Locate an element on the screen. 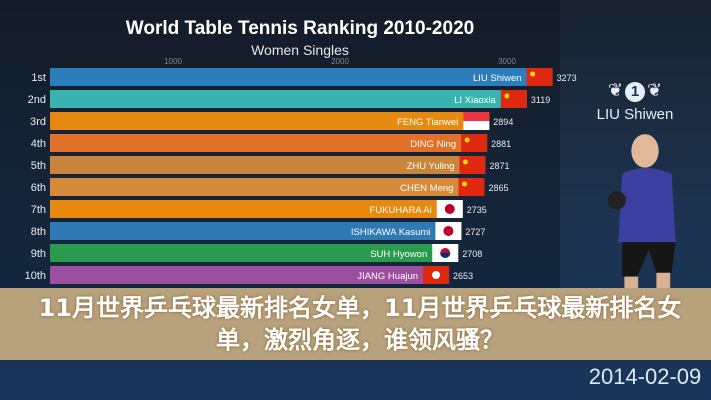 This screenshot has height=400, width=711. bar-jiang-huajun is located at coordinates (250, 275).